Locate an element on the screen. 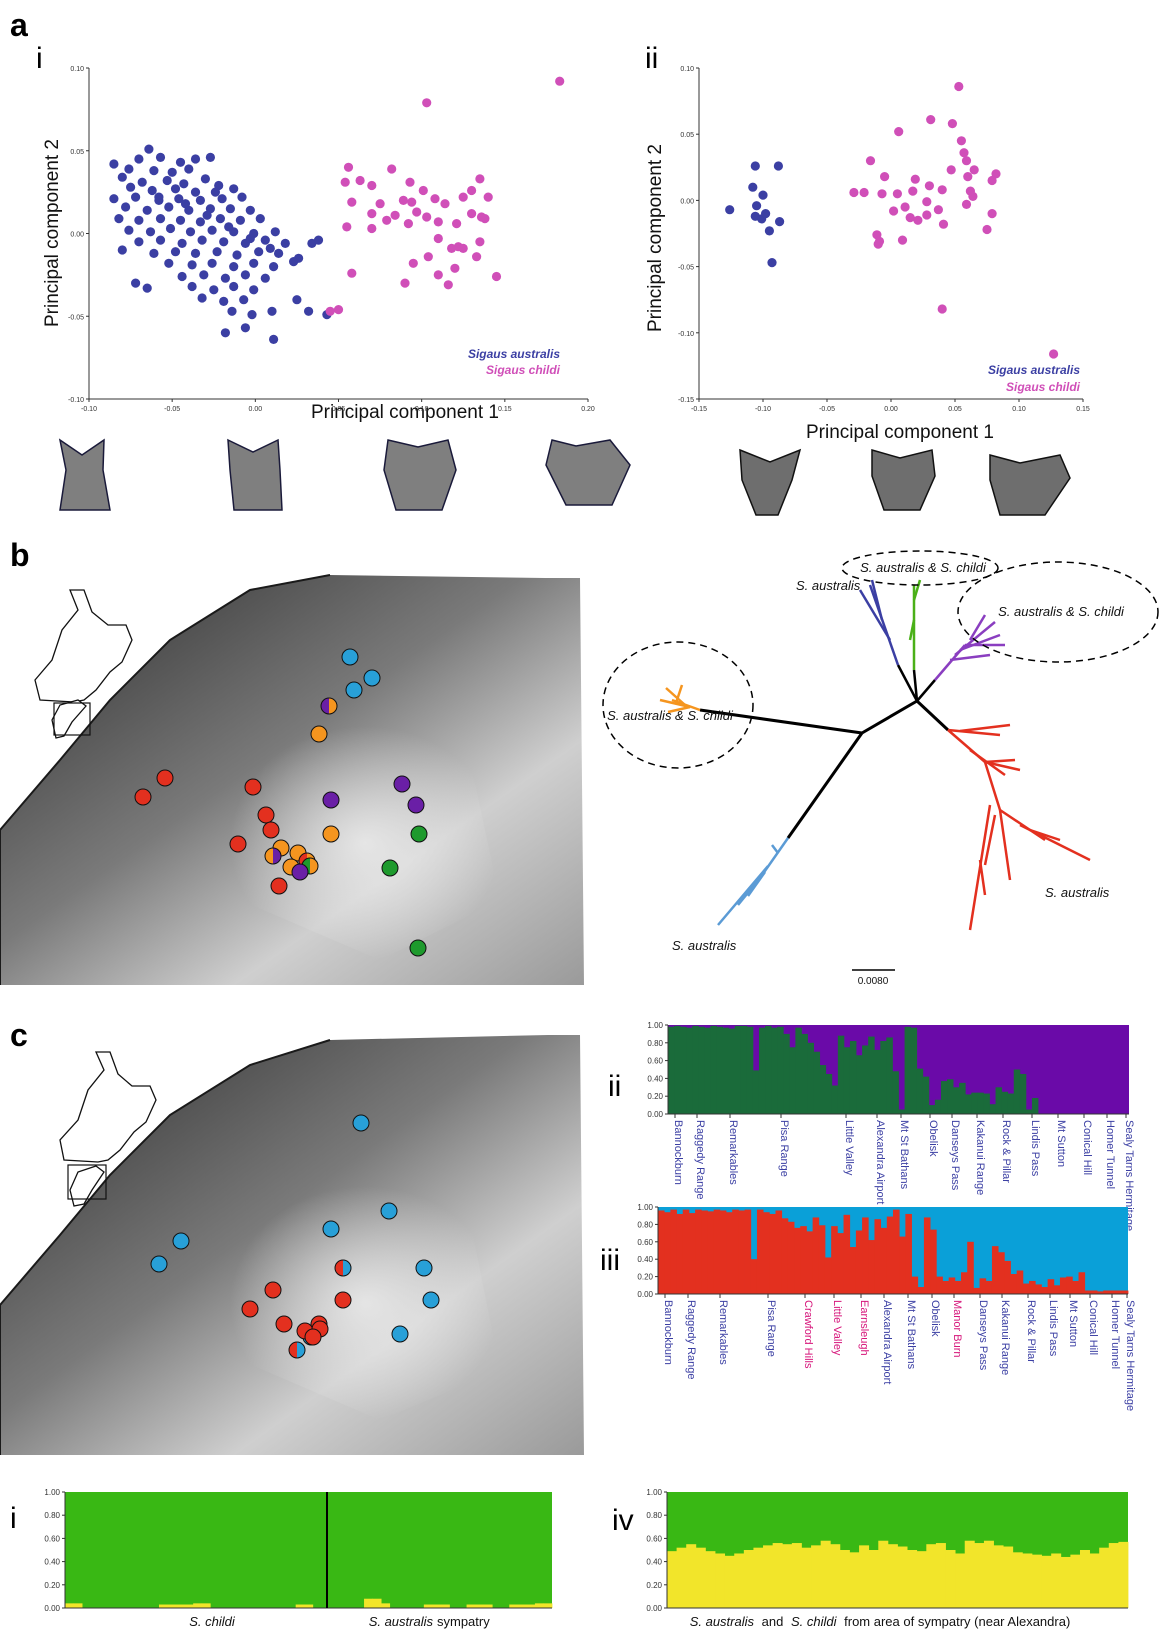 The width and height of the screenshot is (1163, 1632). x-tick-label: -0.05 is located at coordinates (172, 409).